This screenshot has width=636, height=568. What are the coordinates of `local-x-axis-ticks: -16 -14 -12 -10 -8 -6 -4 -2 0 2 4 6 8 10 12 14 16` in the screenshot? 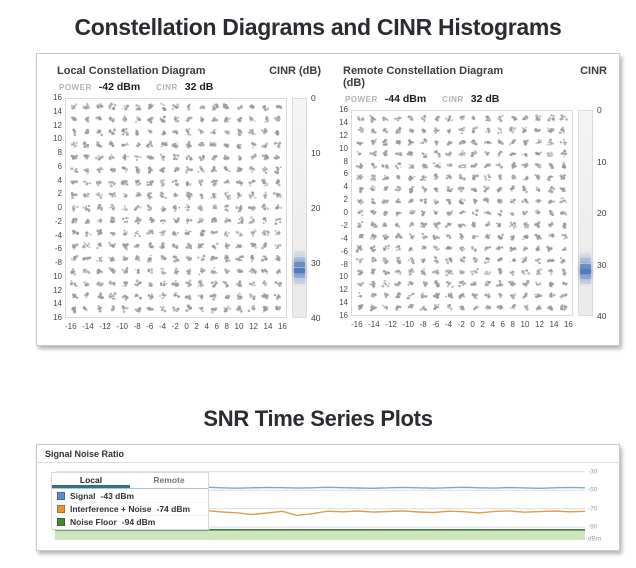 It's located at (176, 326).